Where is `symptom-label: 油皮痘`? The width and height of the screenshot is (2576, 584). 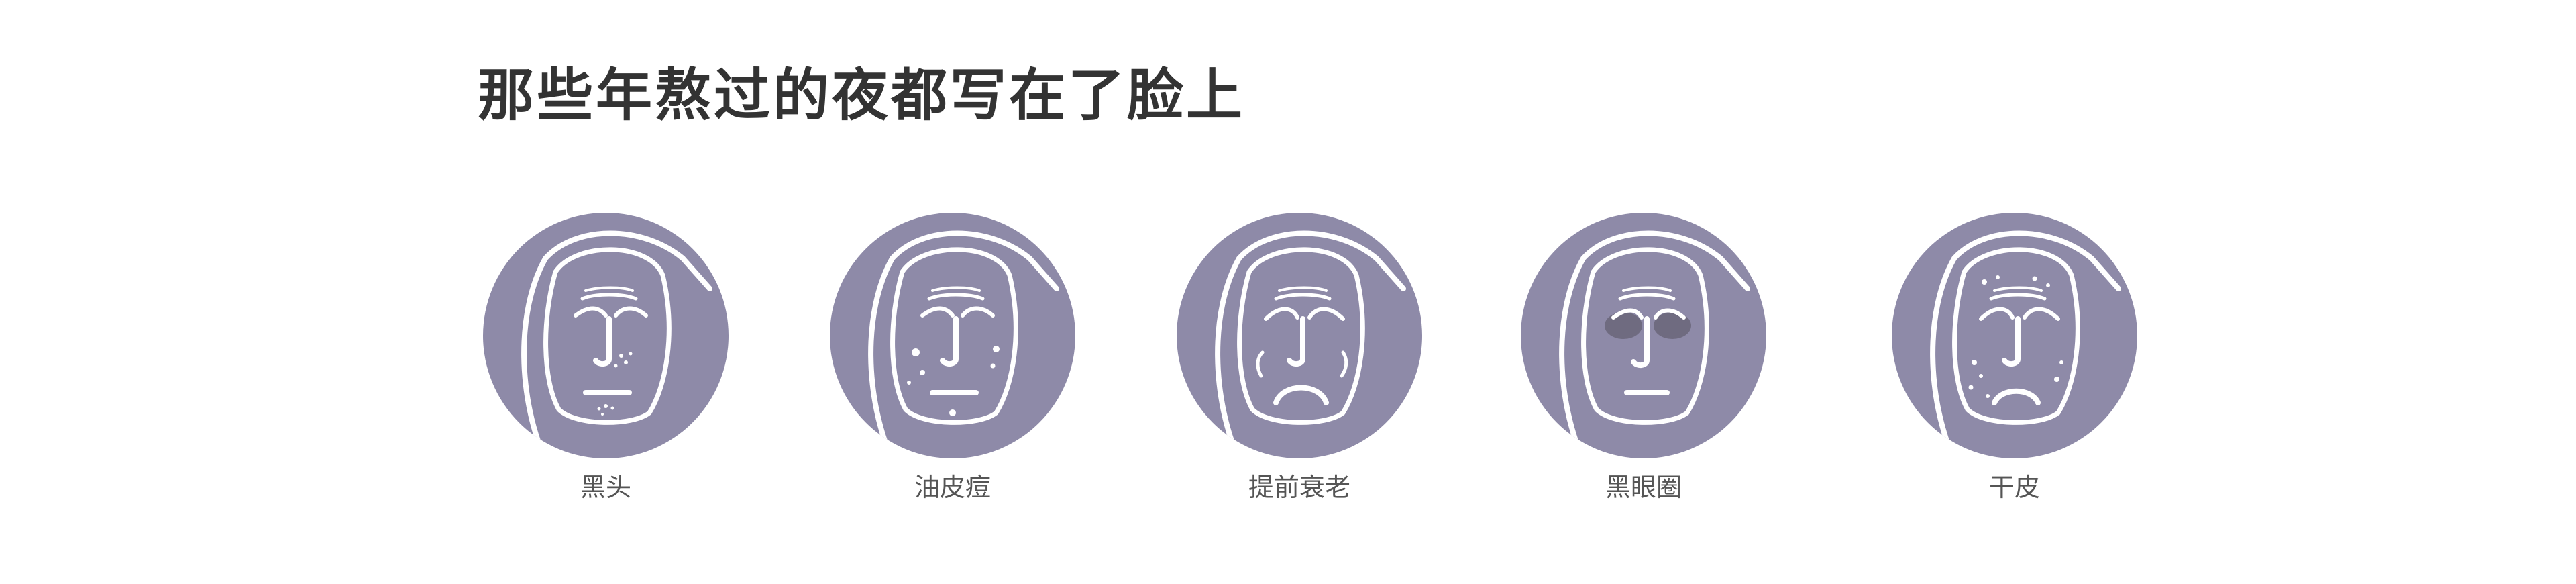 symptom-label: 油皮痘 is located at coordinates (952, 488).